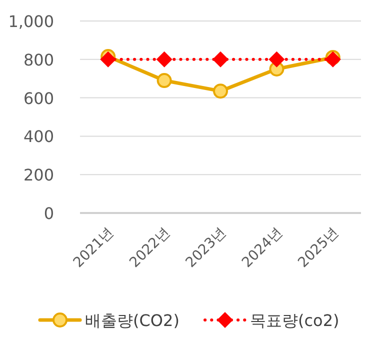 The image size is (380, 345). What do you see at coordinates (38, 60) in the screenshot?
I see `y-tick-label: 800` at bounding box center [38, 60].